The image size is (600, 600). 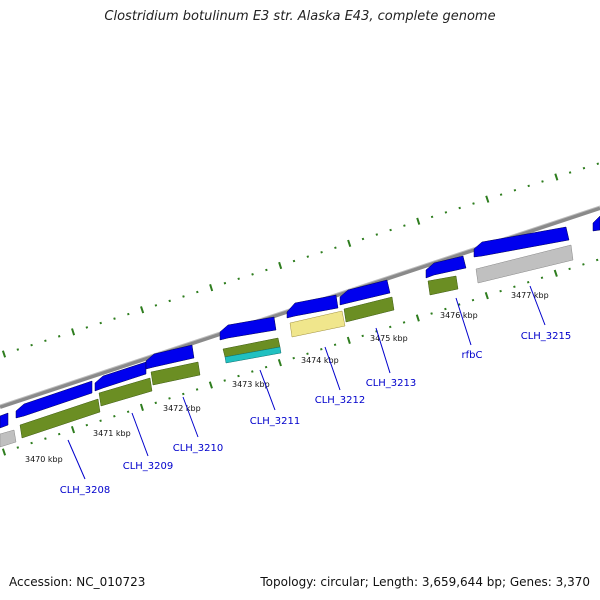 I want to click on kbp-label: 3471 kbp, so click(x=112, y=433).